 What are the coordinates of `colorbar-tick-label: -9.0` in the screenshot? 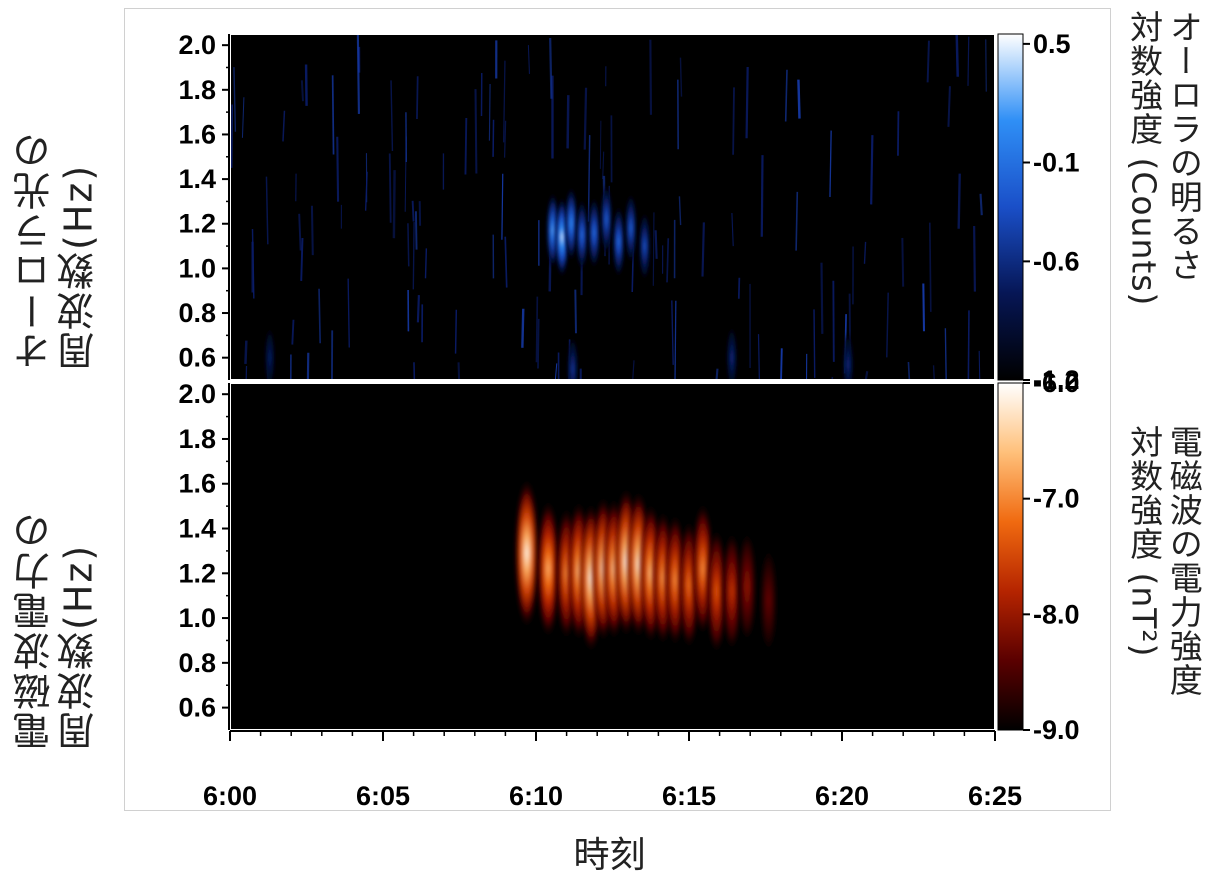 It's located at (1056, 730).